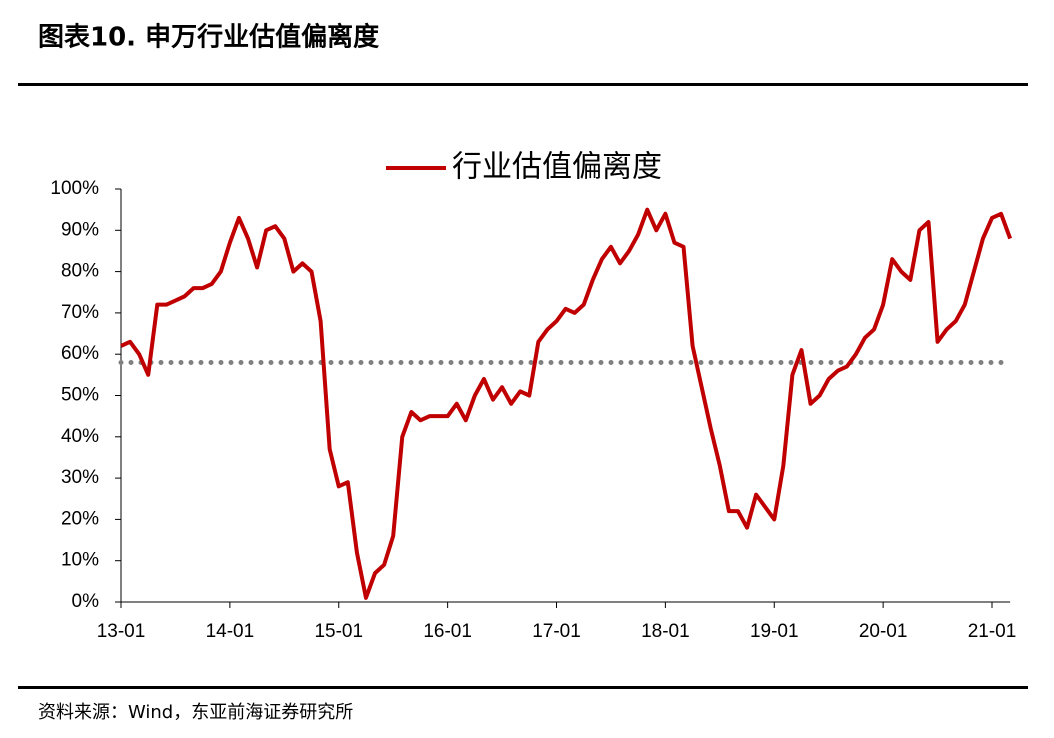 The image size is (1054, 738). I want to click on x-tick-label: 18-01, so click(665, 631).